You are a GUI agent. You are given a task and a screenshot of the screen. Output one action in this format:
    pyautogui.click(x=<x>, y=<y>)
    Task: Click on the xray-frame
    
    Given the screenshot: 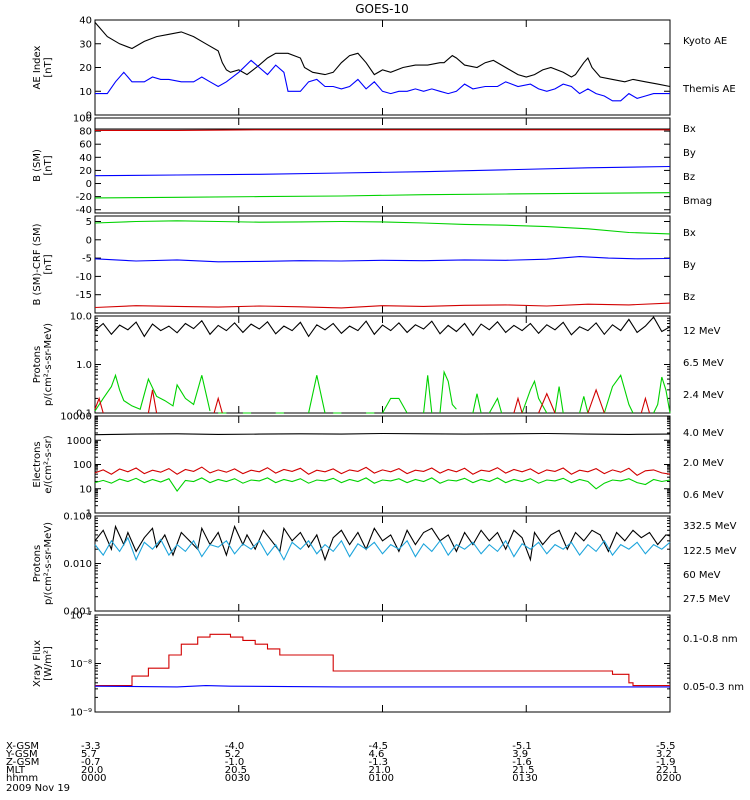 What is the action you would take?
    pyautogui.click(x=382, y=663)
    